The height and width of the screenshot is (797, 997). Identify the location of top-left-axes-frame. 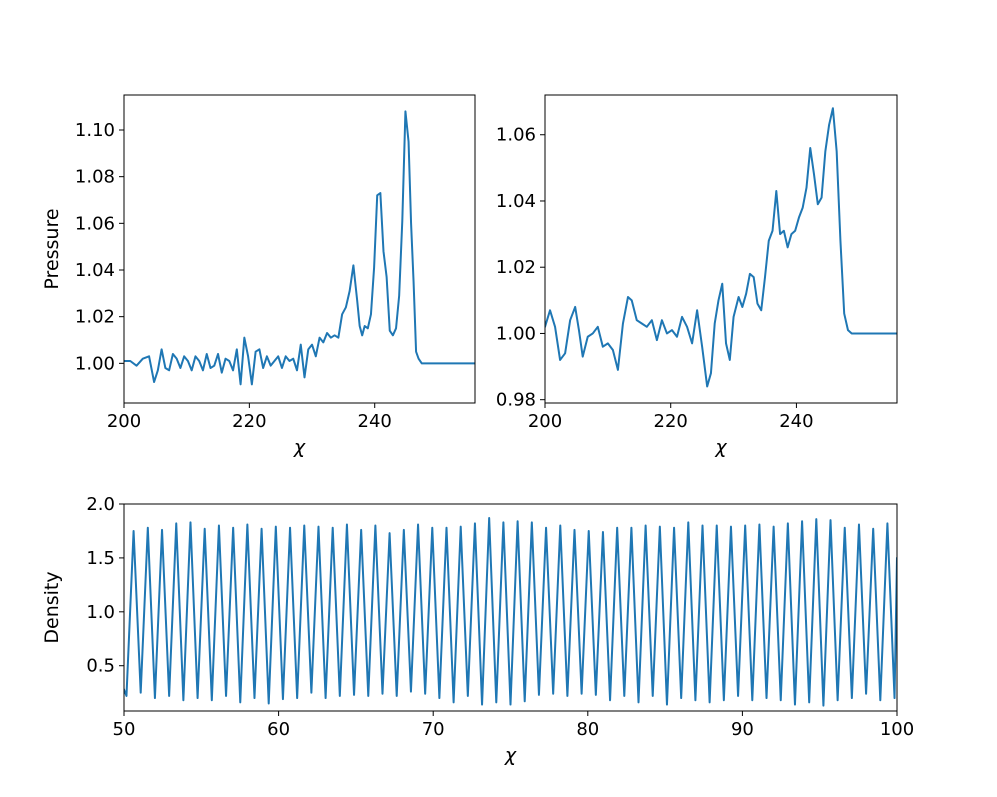
(299, 249).